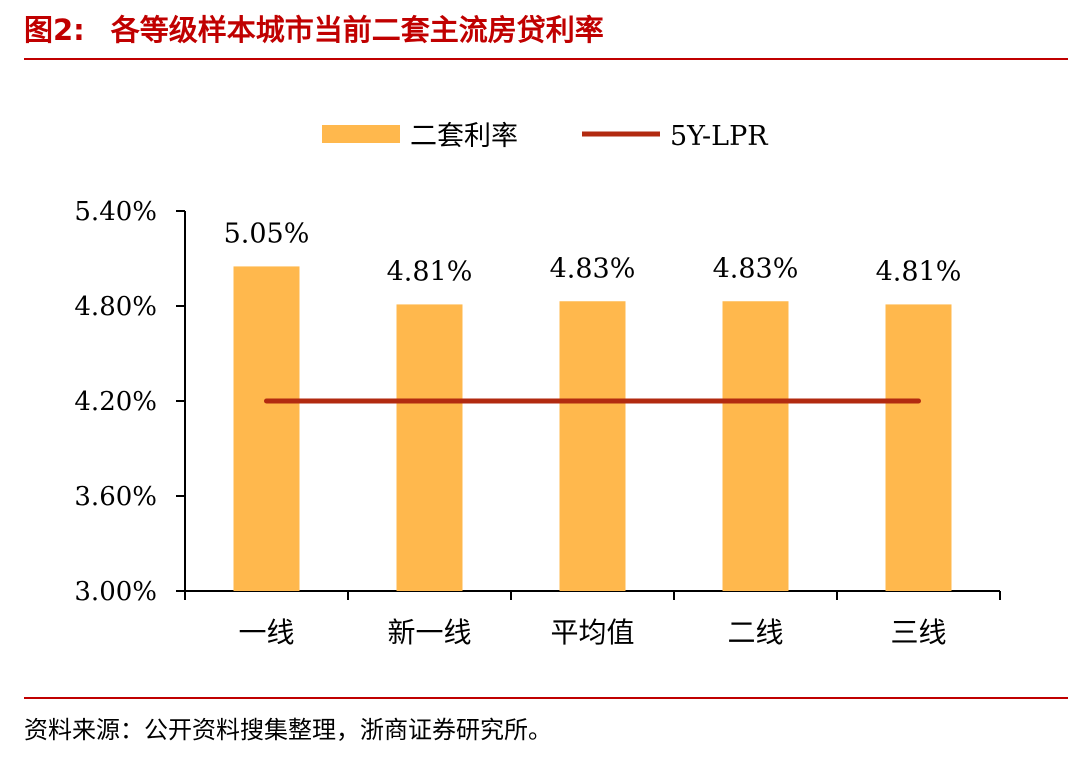 The image size is (1080, 776). What do you see at coordinates (115, 402) in the screenshot?
I see `y-tick-label: 4.20%` at bounding box center [115, 402].